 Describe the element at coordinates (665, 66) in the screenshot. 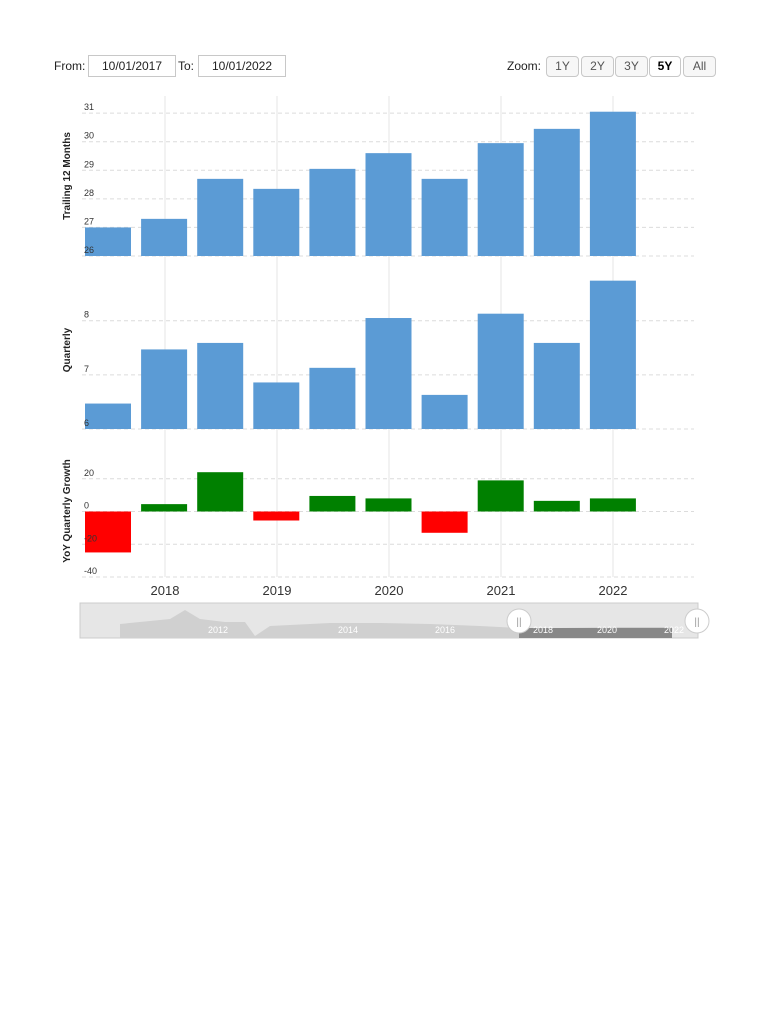

I see `zoom-5y-button: 5Y` at that location.